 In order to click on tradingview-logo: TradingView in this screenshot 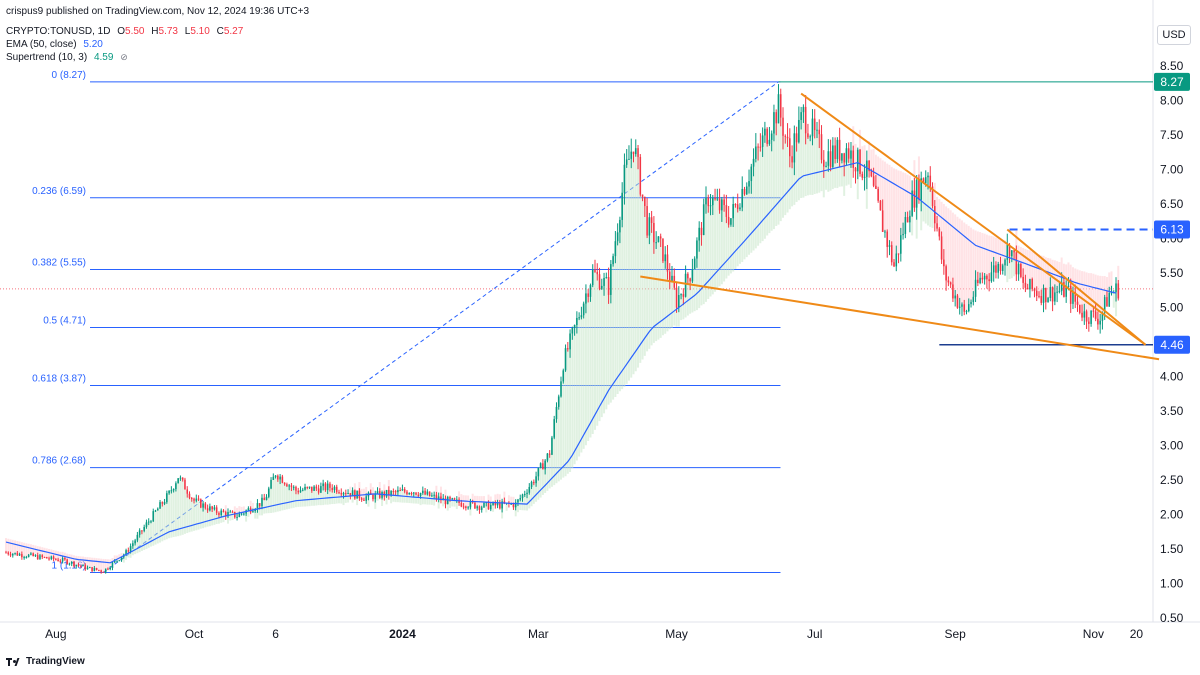, I will do `click(45, 661)`.